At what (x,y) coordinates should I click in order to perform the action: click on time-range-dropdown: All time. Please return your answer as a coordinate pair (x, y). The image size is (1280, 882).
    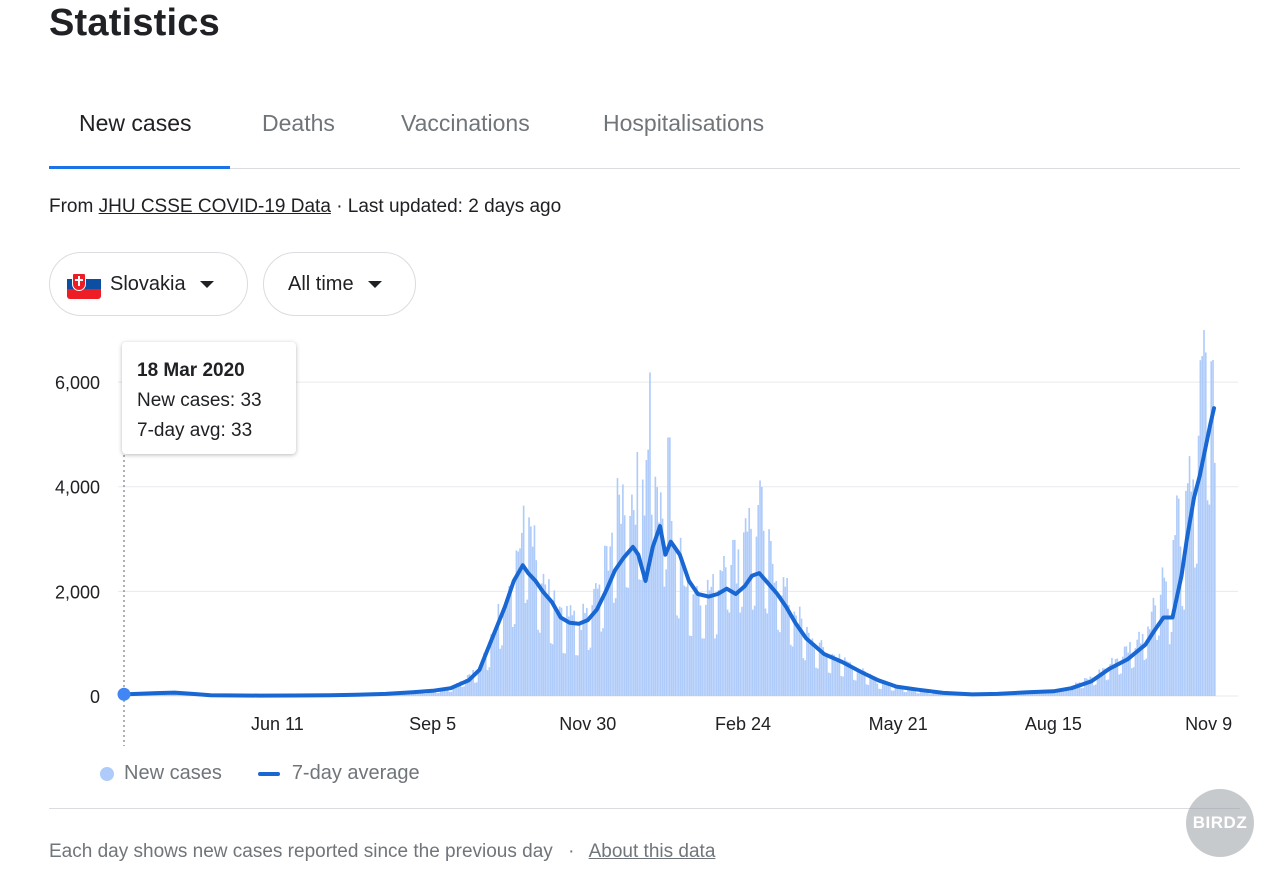
    Looking at the image, I should click on (339, 284).